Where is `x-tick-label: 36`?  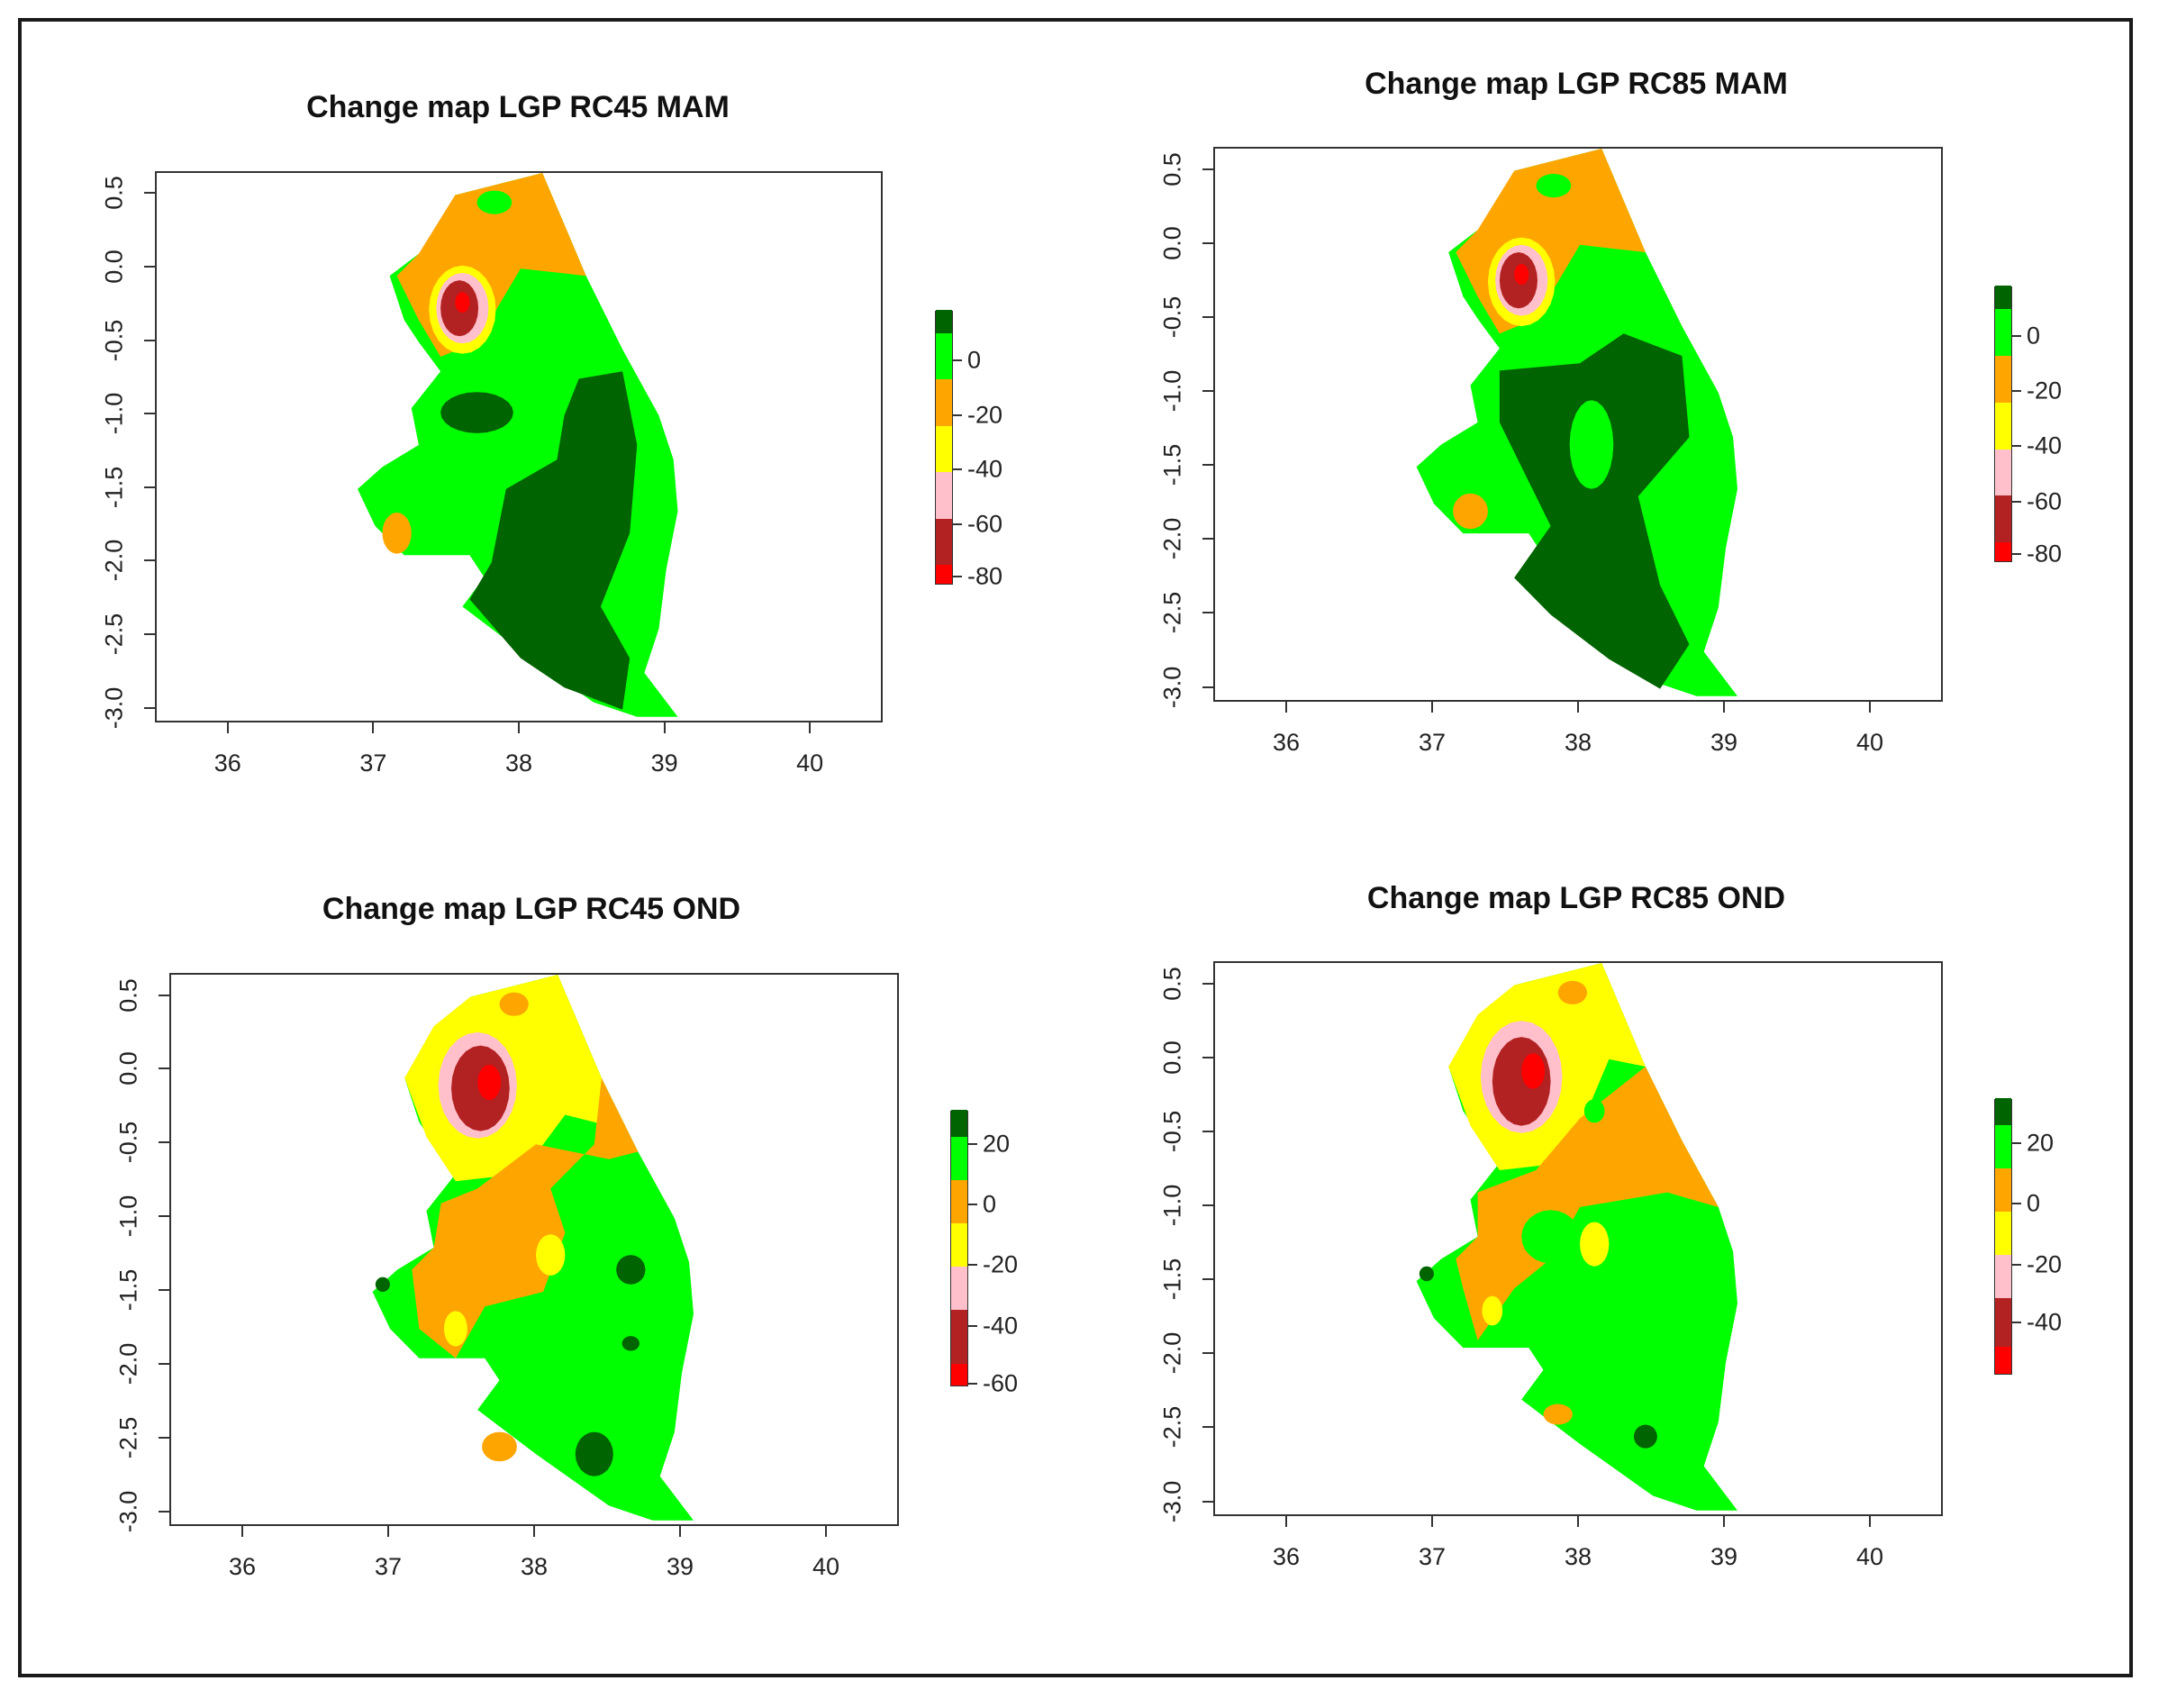 x-tick-label: 36 is located at coordinates (1286, 1556).